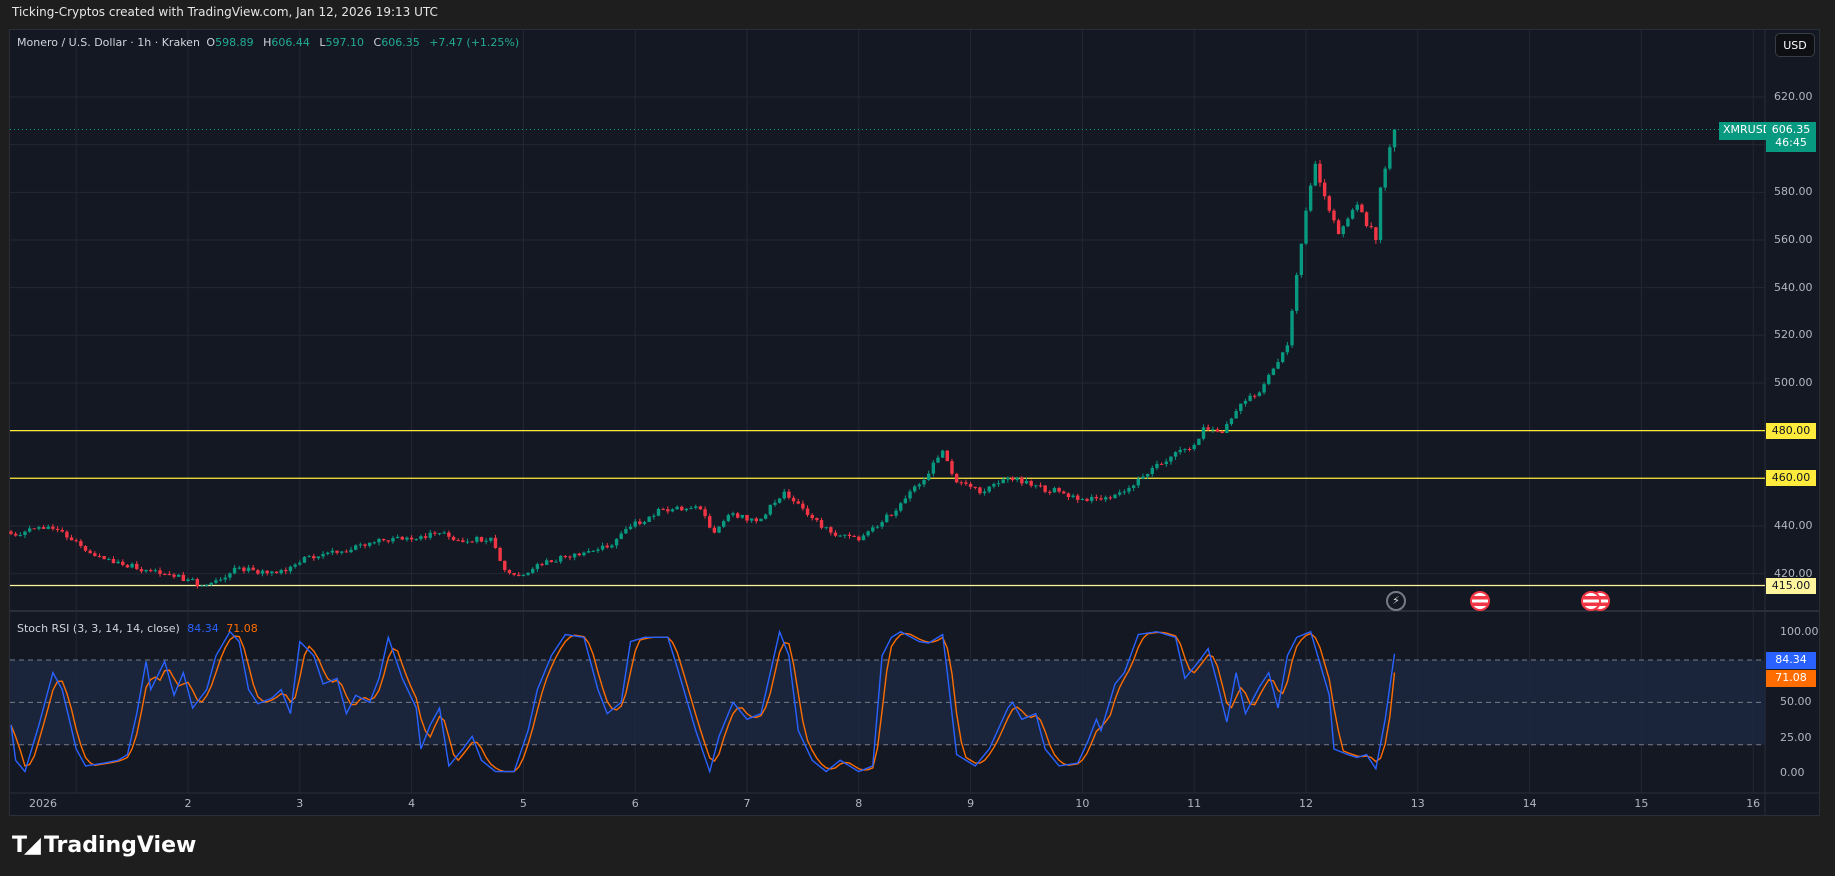 The height and width of the screenshot is (876, 1835). Describe the element at coordinates (98, 628) in the screenshot. I see `stoch-title: Stoch RSI (3, 3, 14, 14, close)` at that location.